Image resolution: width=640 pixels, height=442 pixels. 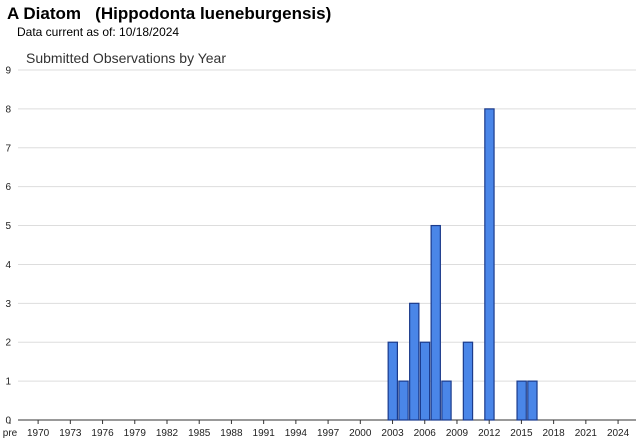 I want to click on y-tick-label: 1, so click(x=8, y=382).